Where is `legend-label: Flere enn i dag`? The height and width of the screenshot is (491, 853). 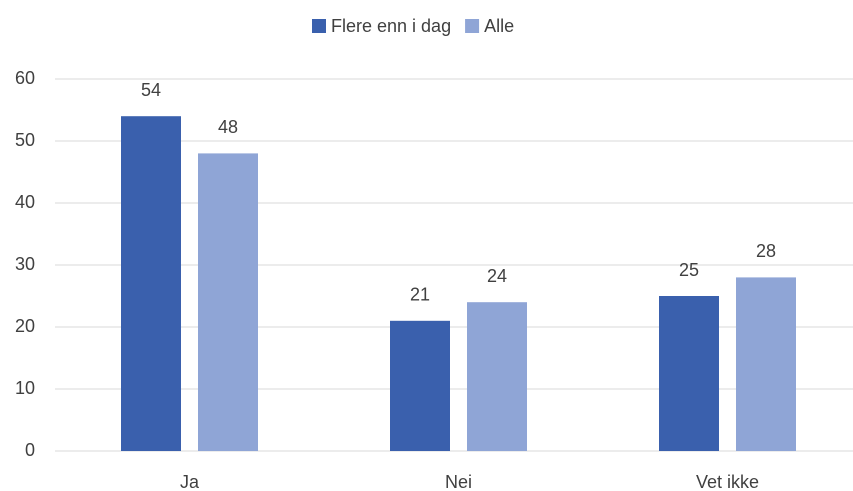
legend-label: Flere enn i dag is located at coordinates (391, 26).